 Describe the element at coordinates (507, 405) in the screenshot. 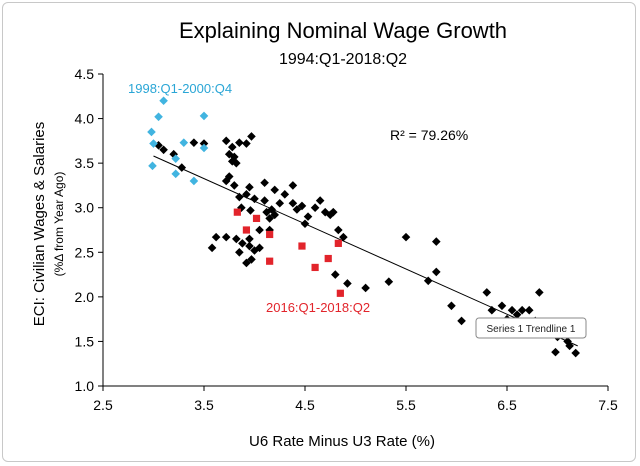

I see `x-tick-label: 6.5` at that location.